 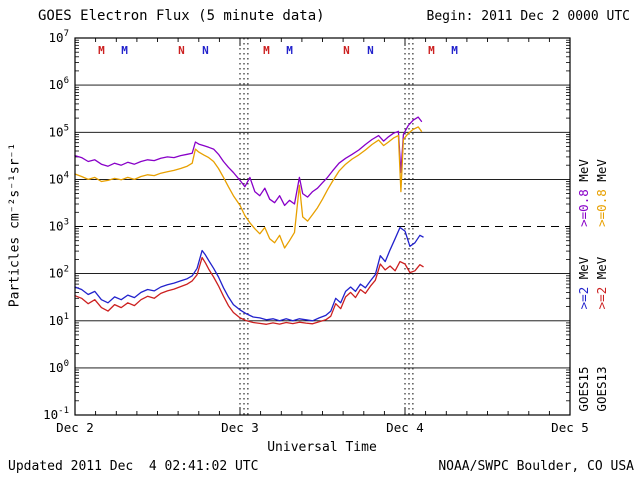 I want to click on svg-text: 10², so click(x=59, y=273).